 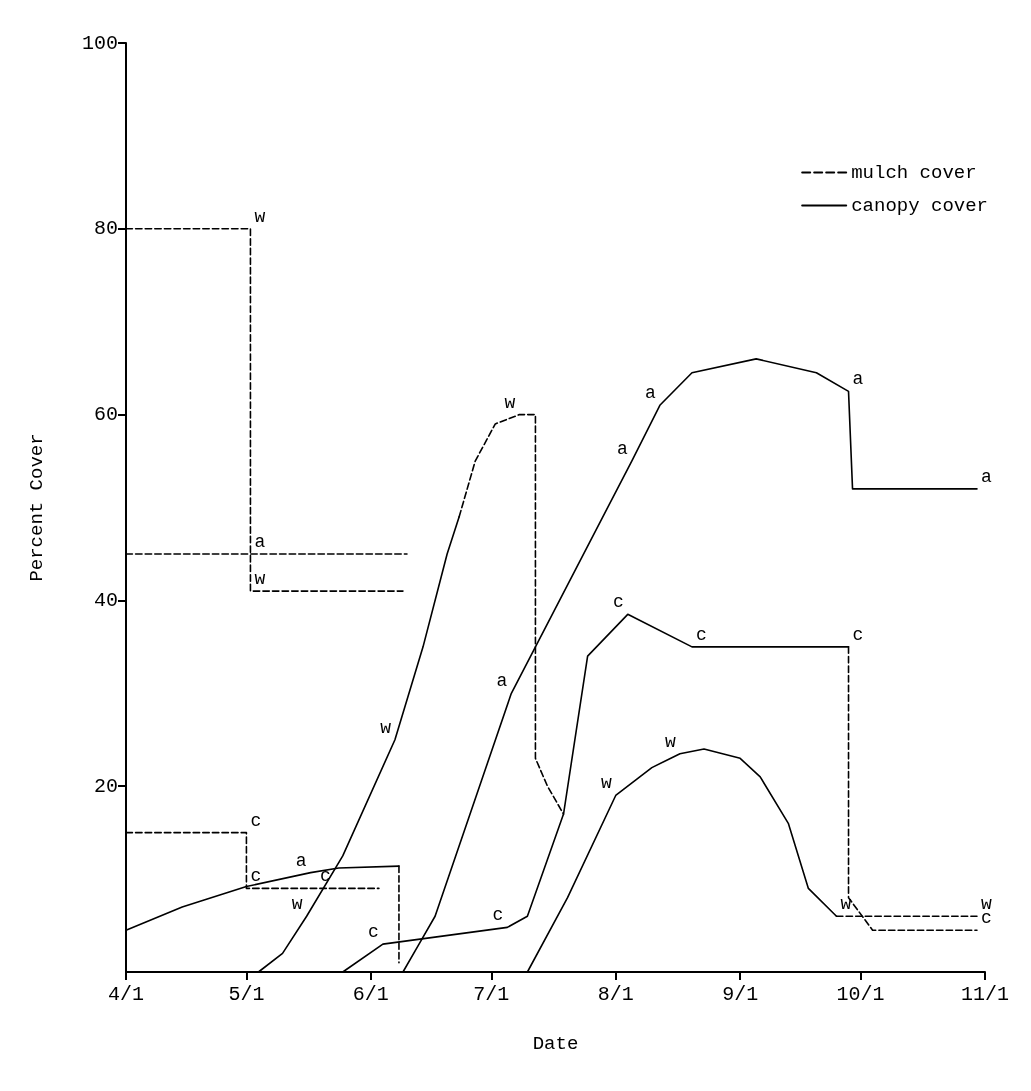 What do you see at coordinates (105, 415) in the screenshot?
I see `y-tick-label: 60` at bounding box center [105, 415].